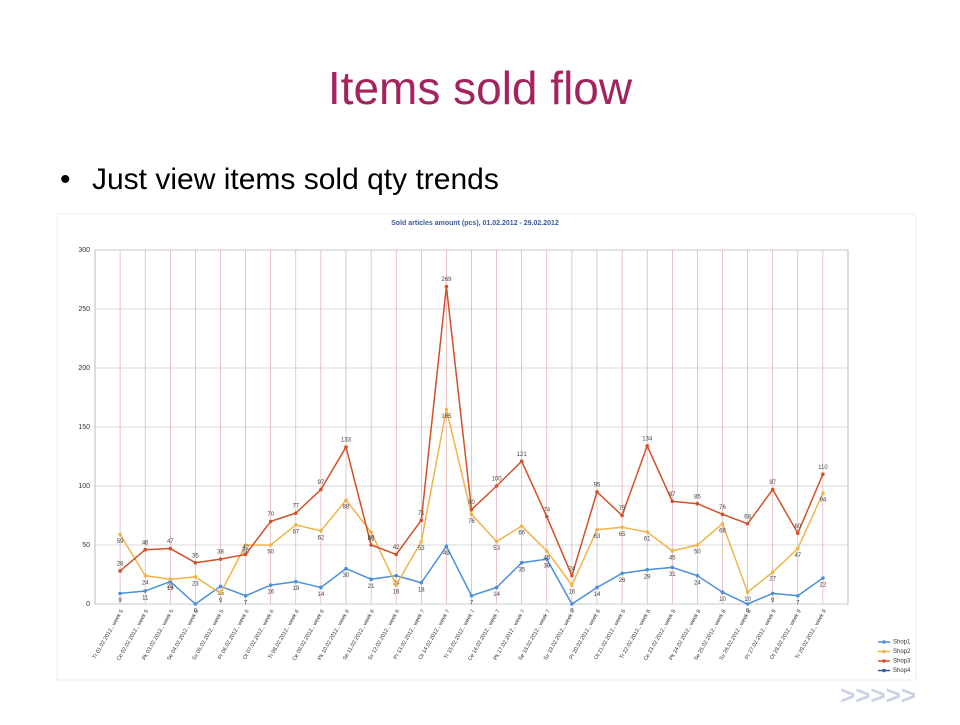 The height and width of the screenshot is (725, 960). What do you see at coordinates (84, 427) in the screenshot?
I see `y-tick-label: 150` at bounding box center [84, 427].